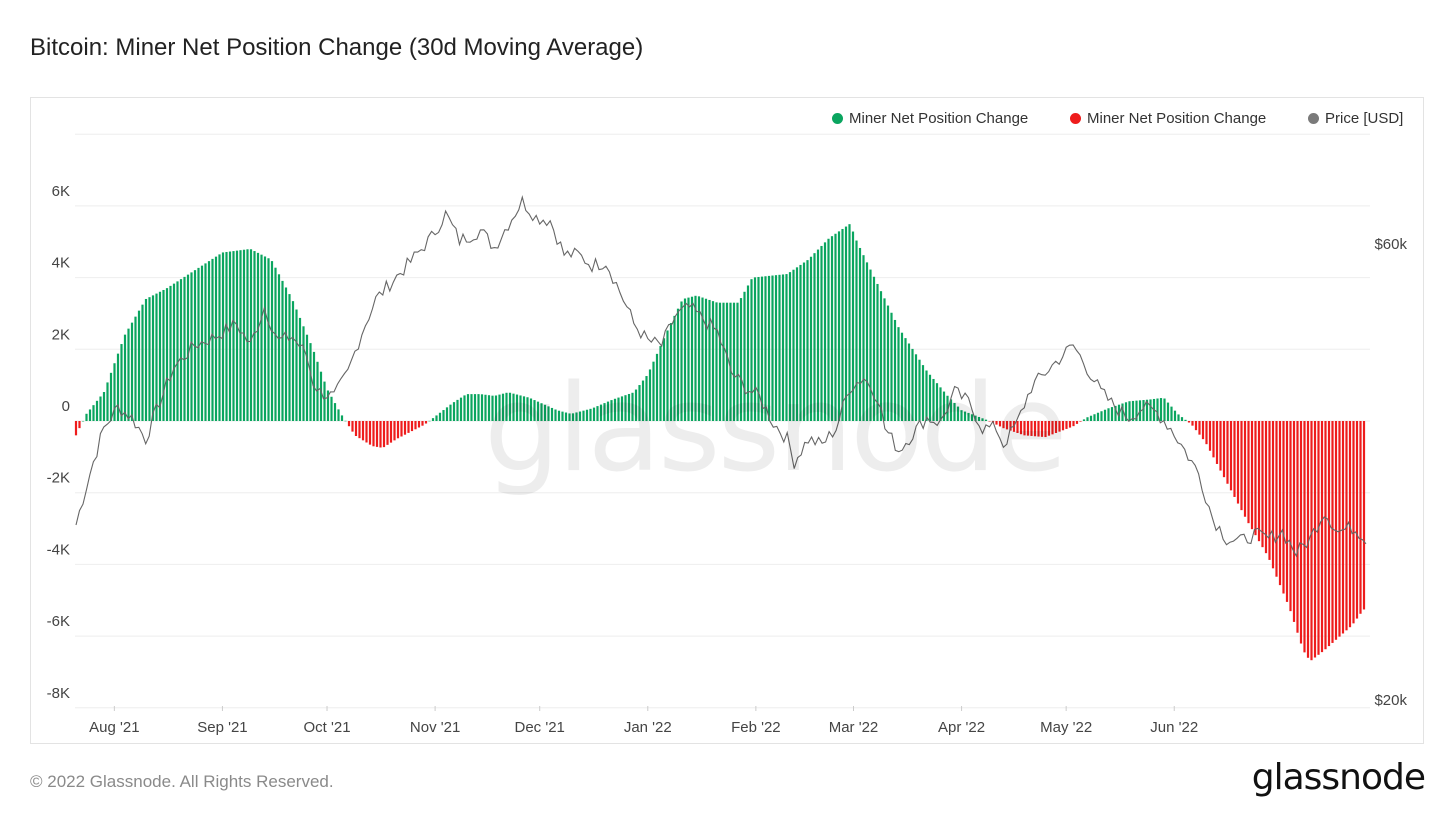  What do you see at coordinates (58, 693) in the screenshot?
I see `y-tick-label: -8K` at bounding box center [58, 693].